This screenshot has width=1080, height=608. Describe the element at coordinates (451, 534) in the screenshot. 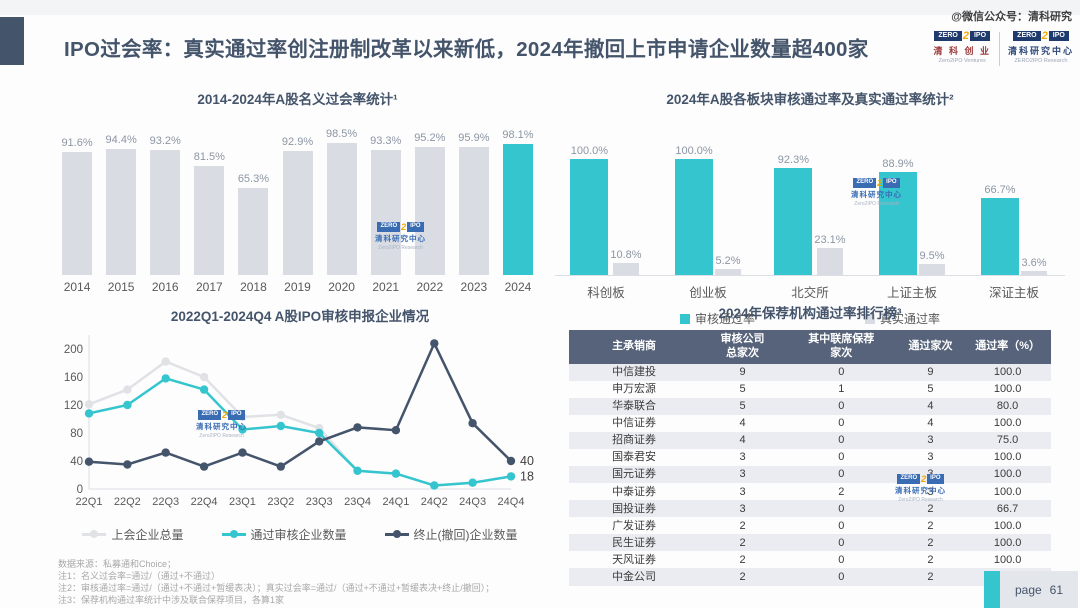

I see `legend-item-终止(撤回)企业数量: 终止(撤回)企业数量` at that location.